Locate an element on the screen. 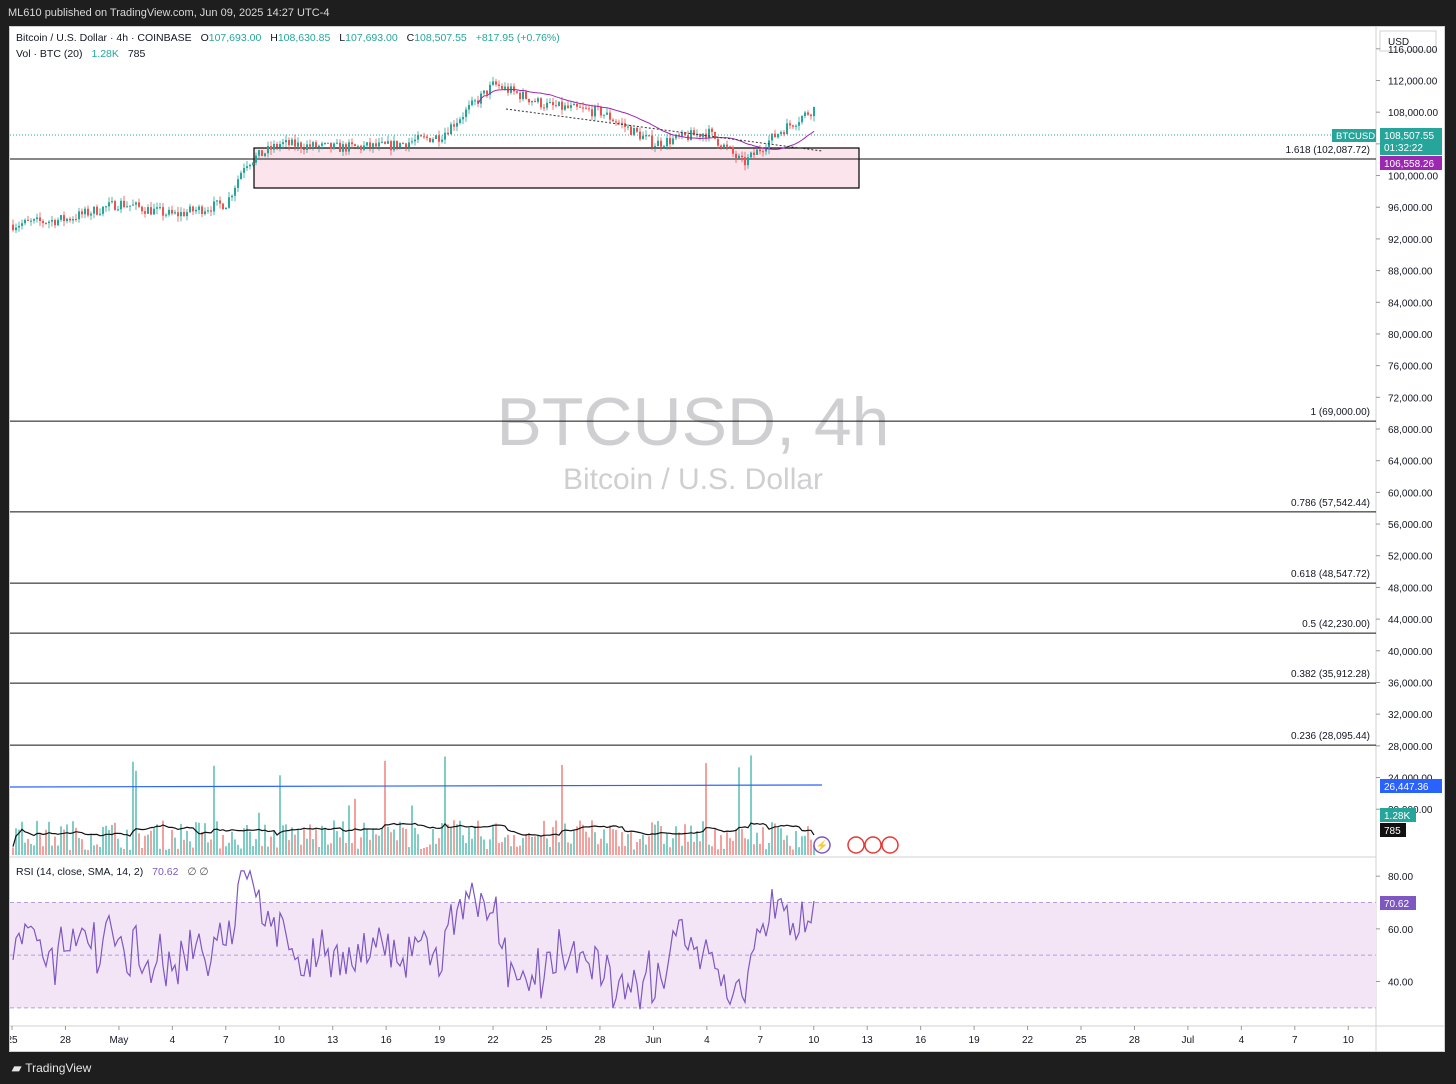 The image size is (1456, 1084). watermark-name: Bitcoin / U.S. Dollar is located at coordinates (693, 479).